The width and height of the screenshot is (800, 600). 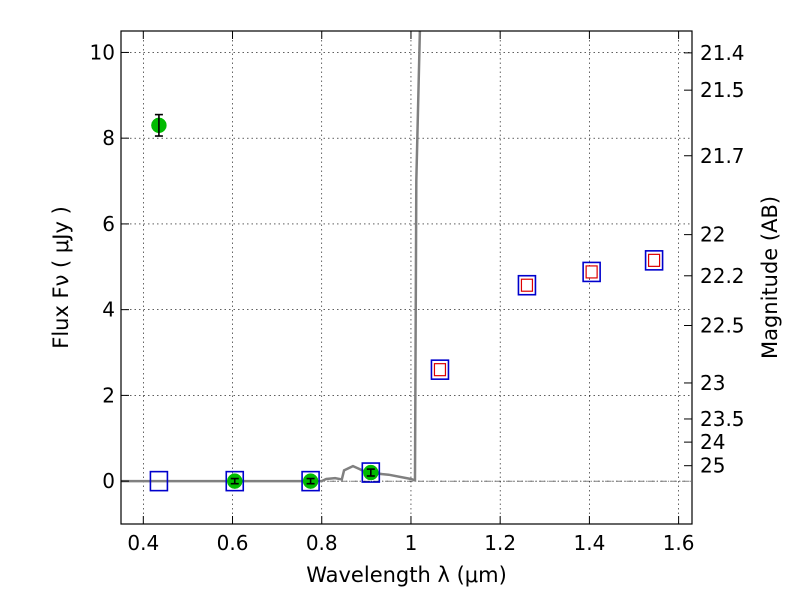 I want to click on y-tick-label: 8, so click(x=108, y=138).